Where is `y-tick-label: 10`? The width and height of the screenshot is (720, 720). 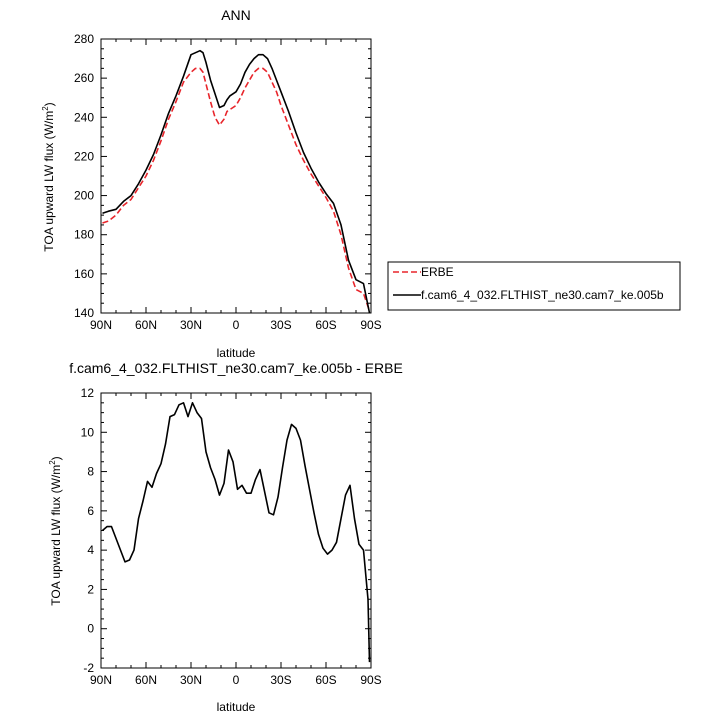
y-tick-label: 10 is located at coordinates (88, 432).